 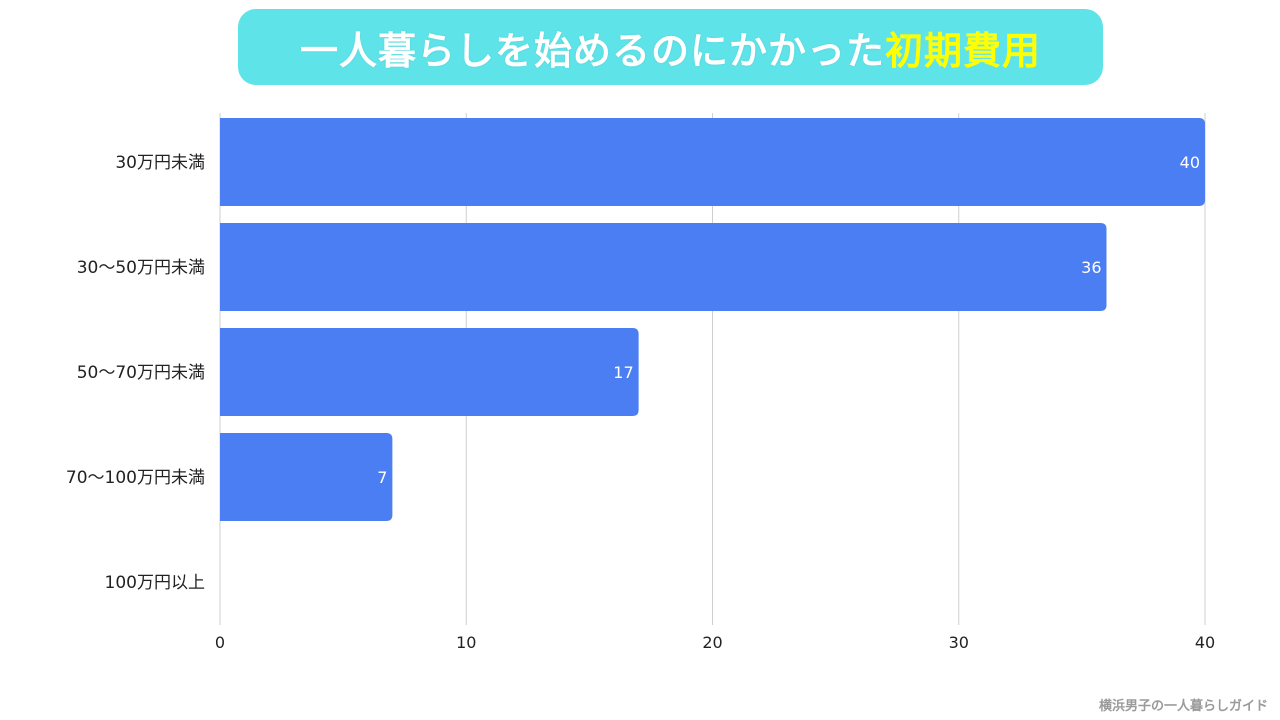 What do you see at coordinates (141, 268) in the screenshot?
I see `category-label: 30〜50万円未満` at bounding box center [141, 268].